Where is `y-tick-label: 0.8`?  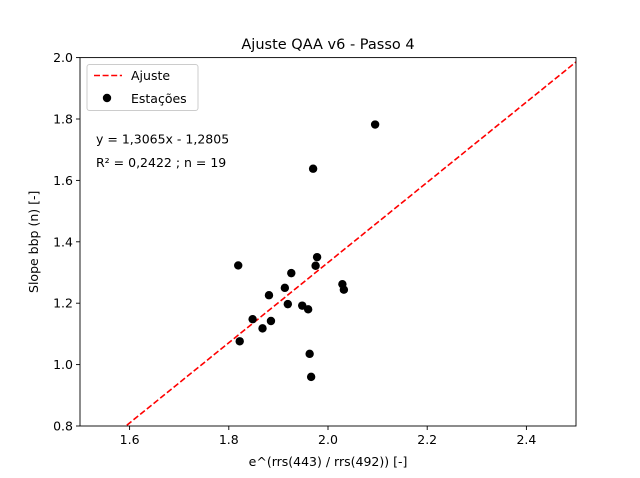 y-tick-label: 0.8 is located at coordinates (63, 426).